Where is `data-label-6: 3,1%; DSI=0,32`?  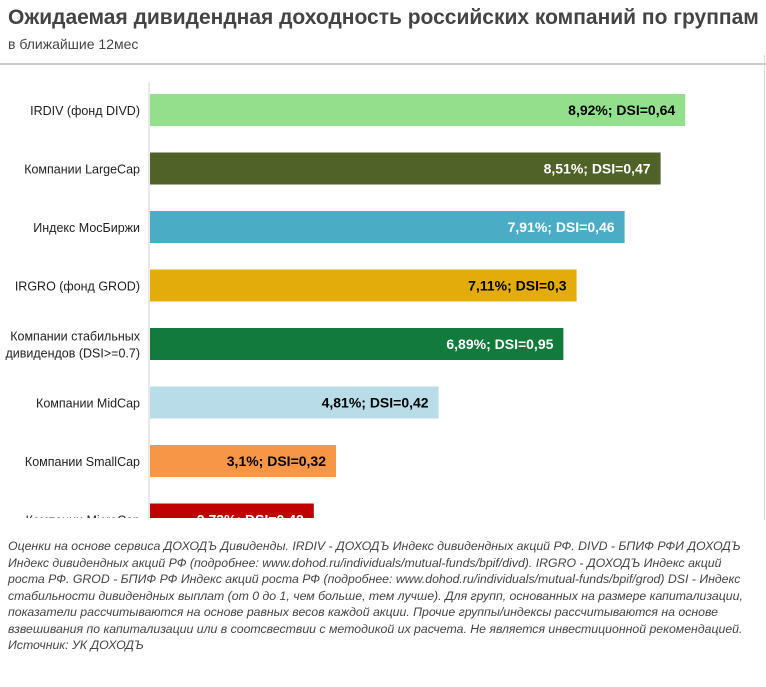 data-label-6: 3,1%; DSI=0,32 is located at coordinates (276, 461).